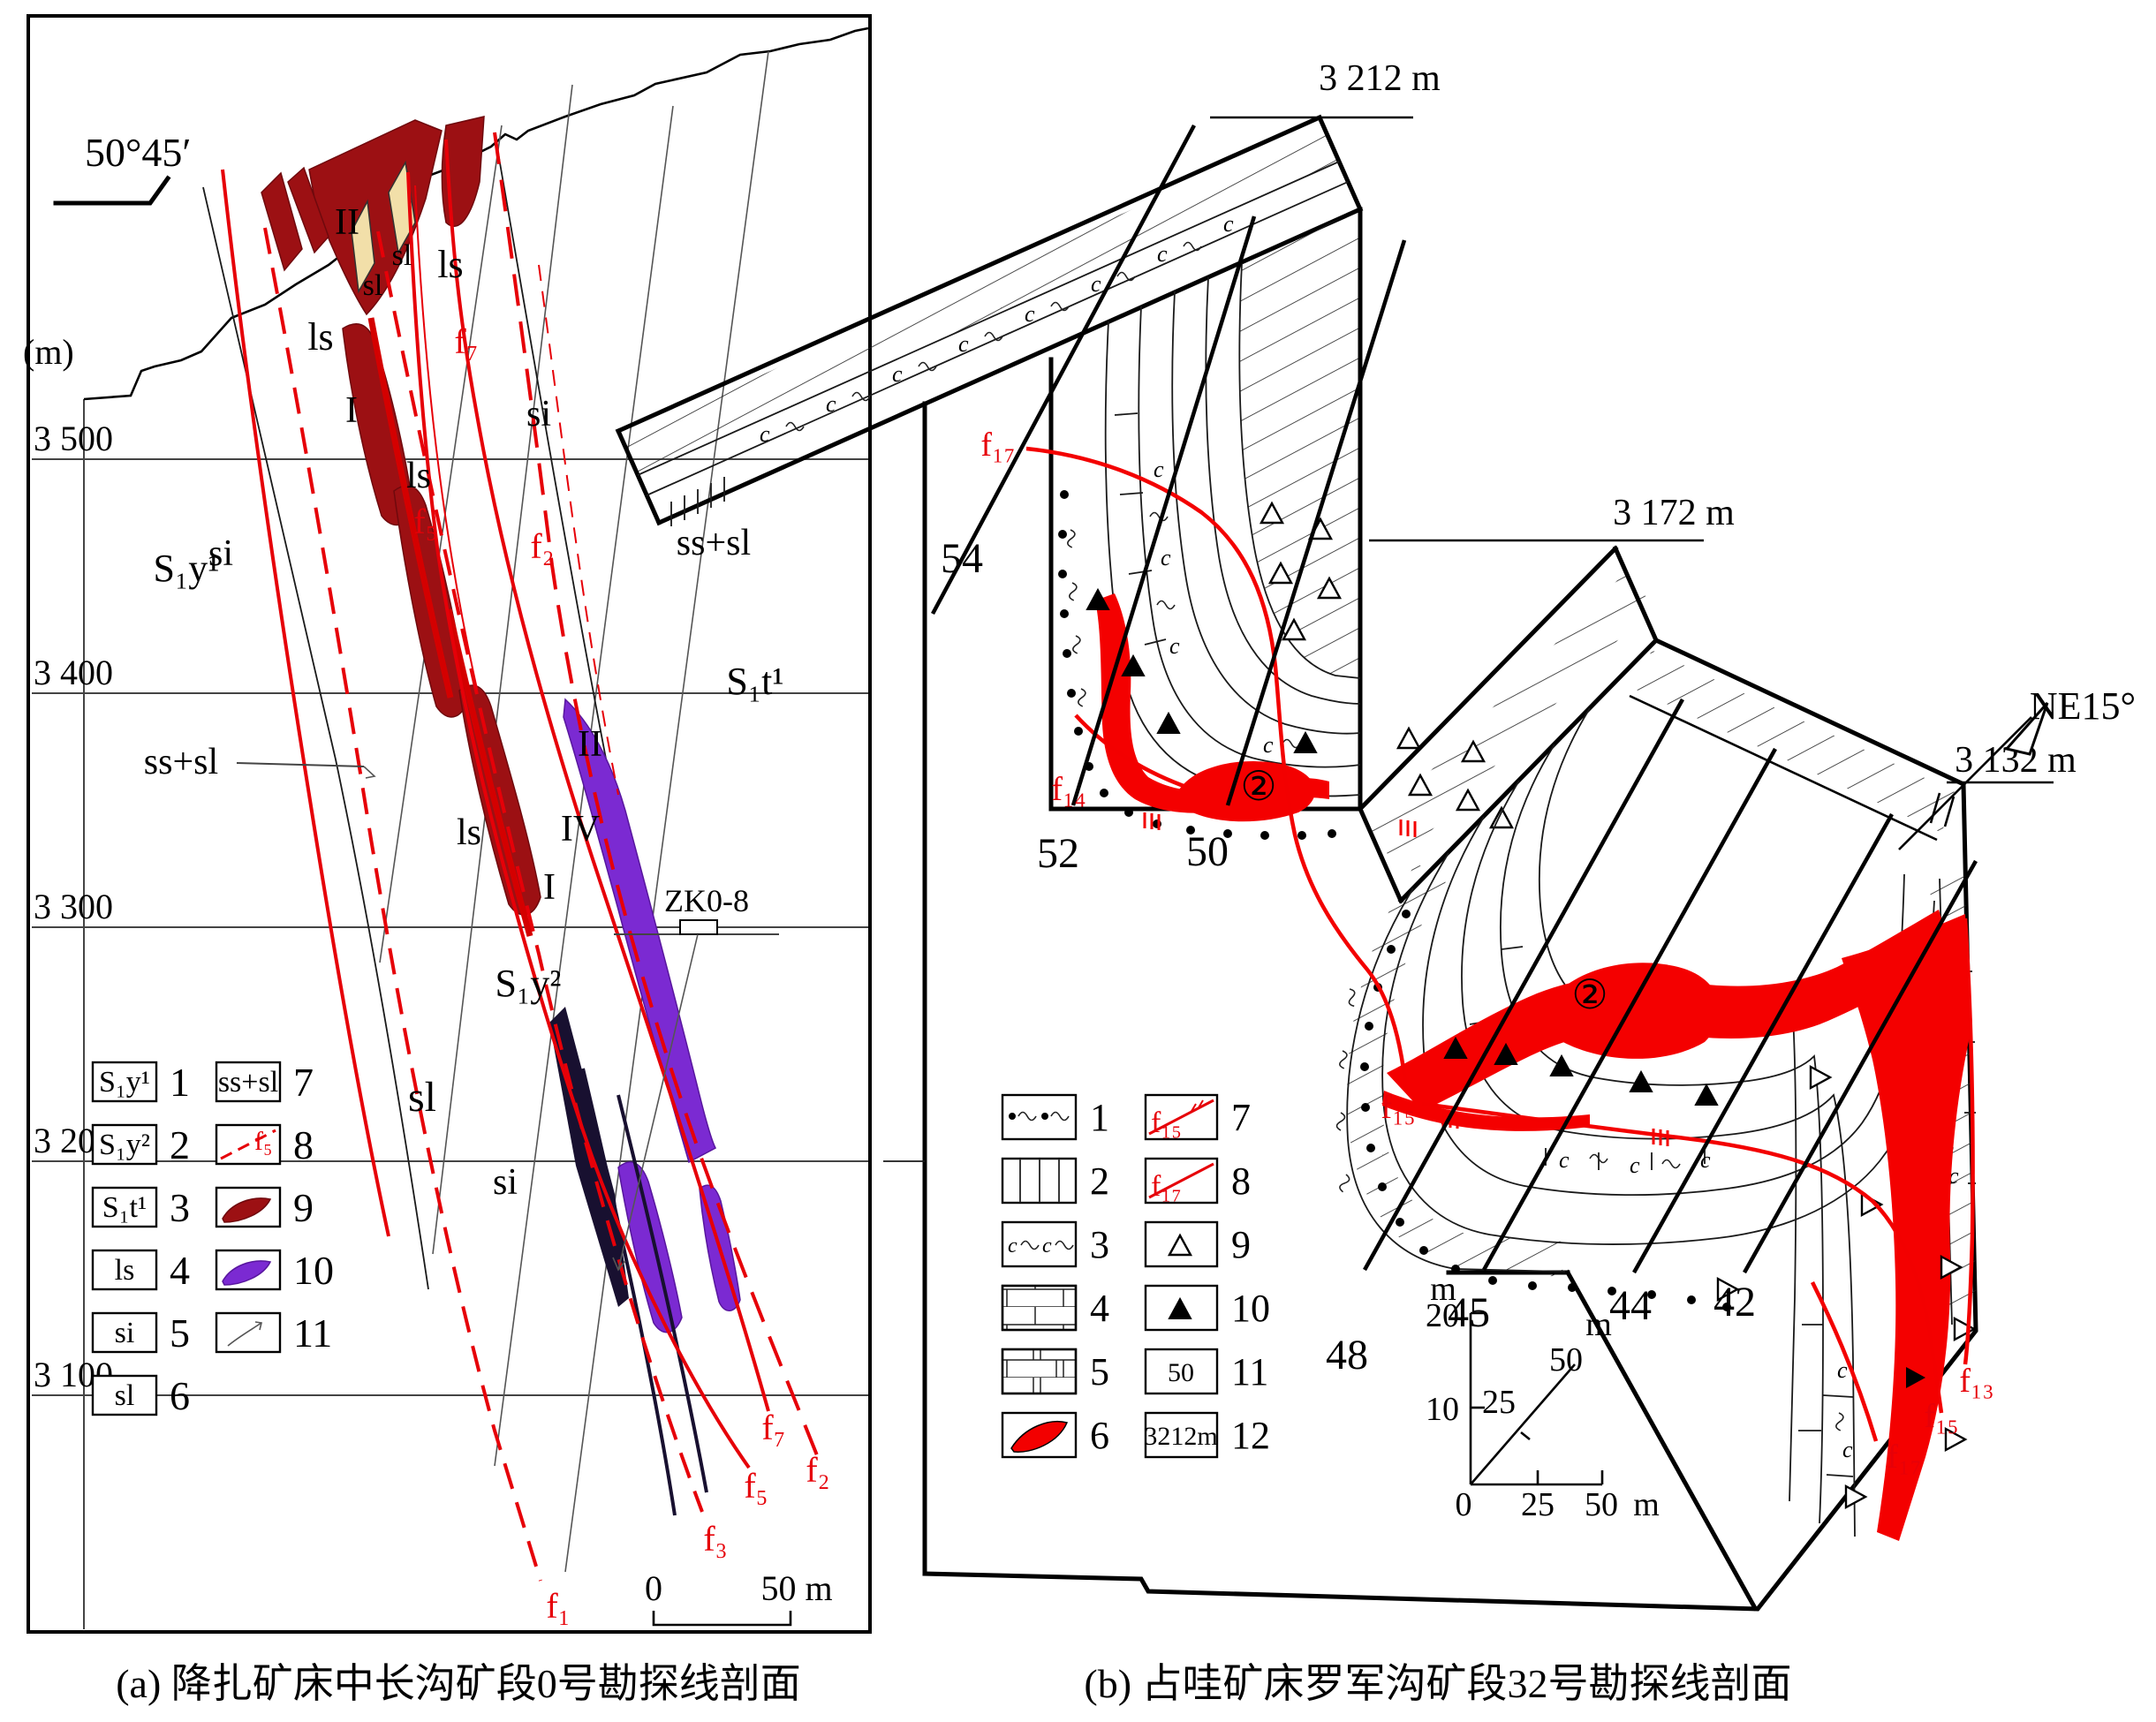  I want to click on label-s1y2: S₁y², so click(528, 983).